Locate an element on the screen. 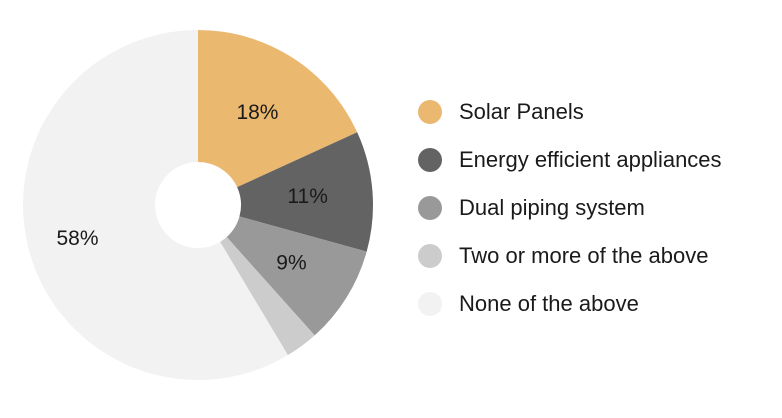 The width and height of the screenshot is (782, 418). slice-label-solar-panels: 18% is located at coordinates (257, 112).